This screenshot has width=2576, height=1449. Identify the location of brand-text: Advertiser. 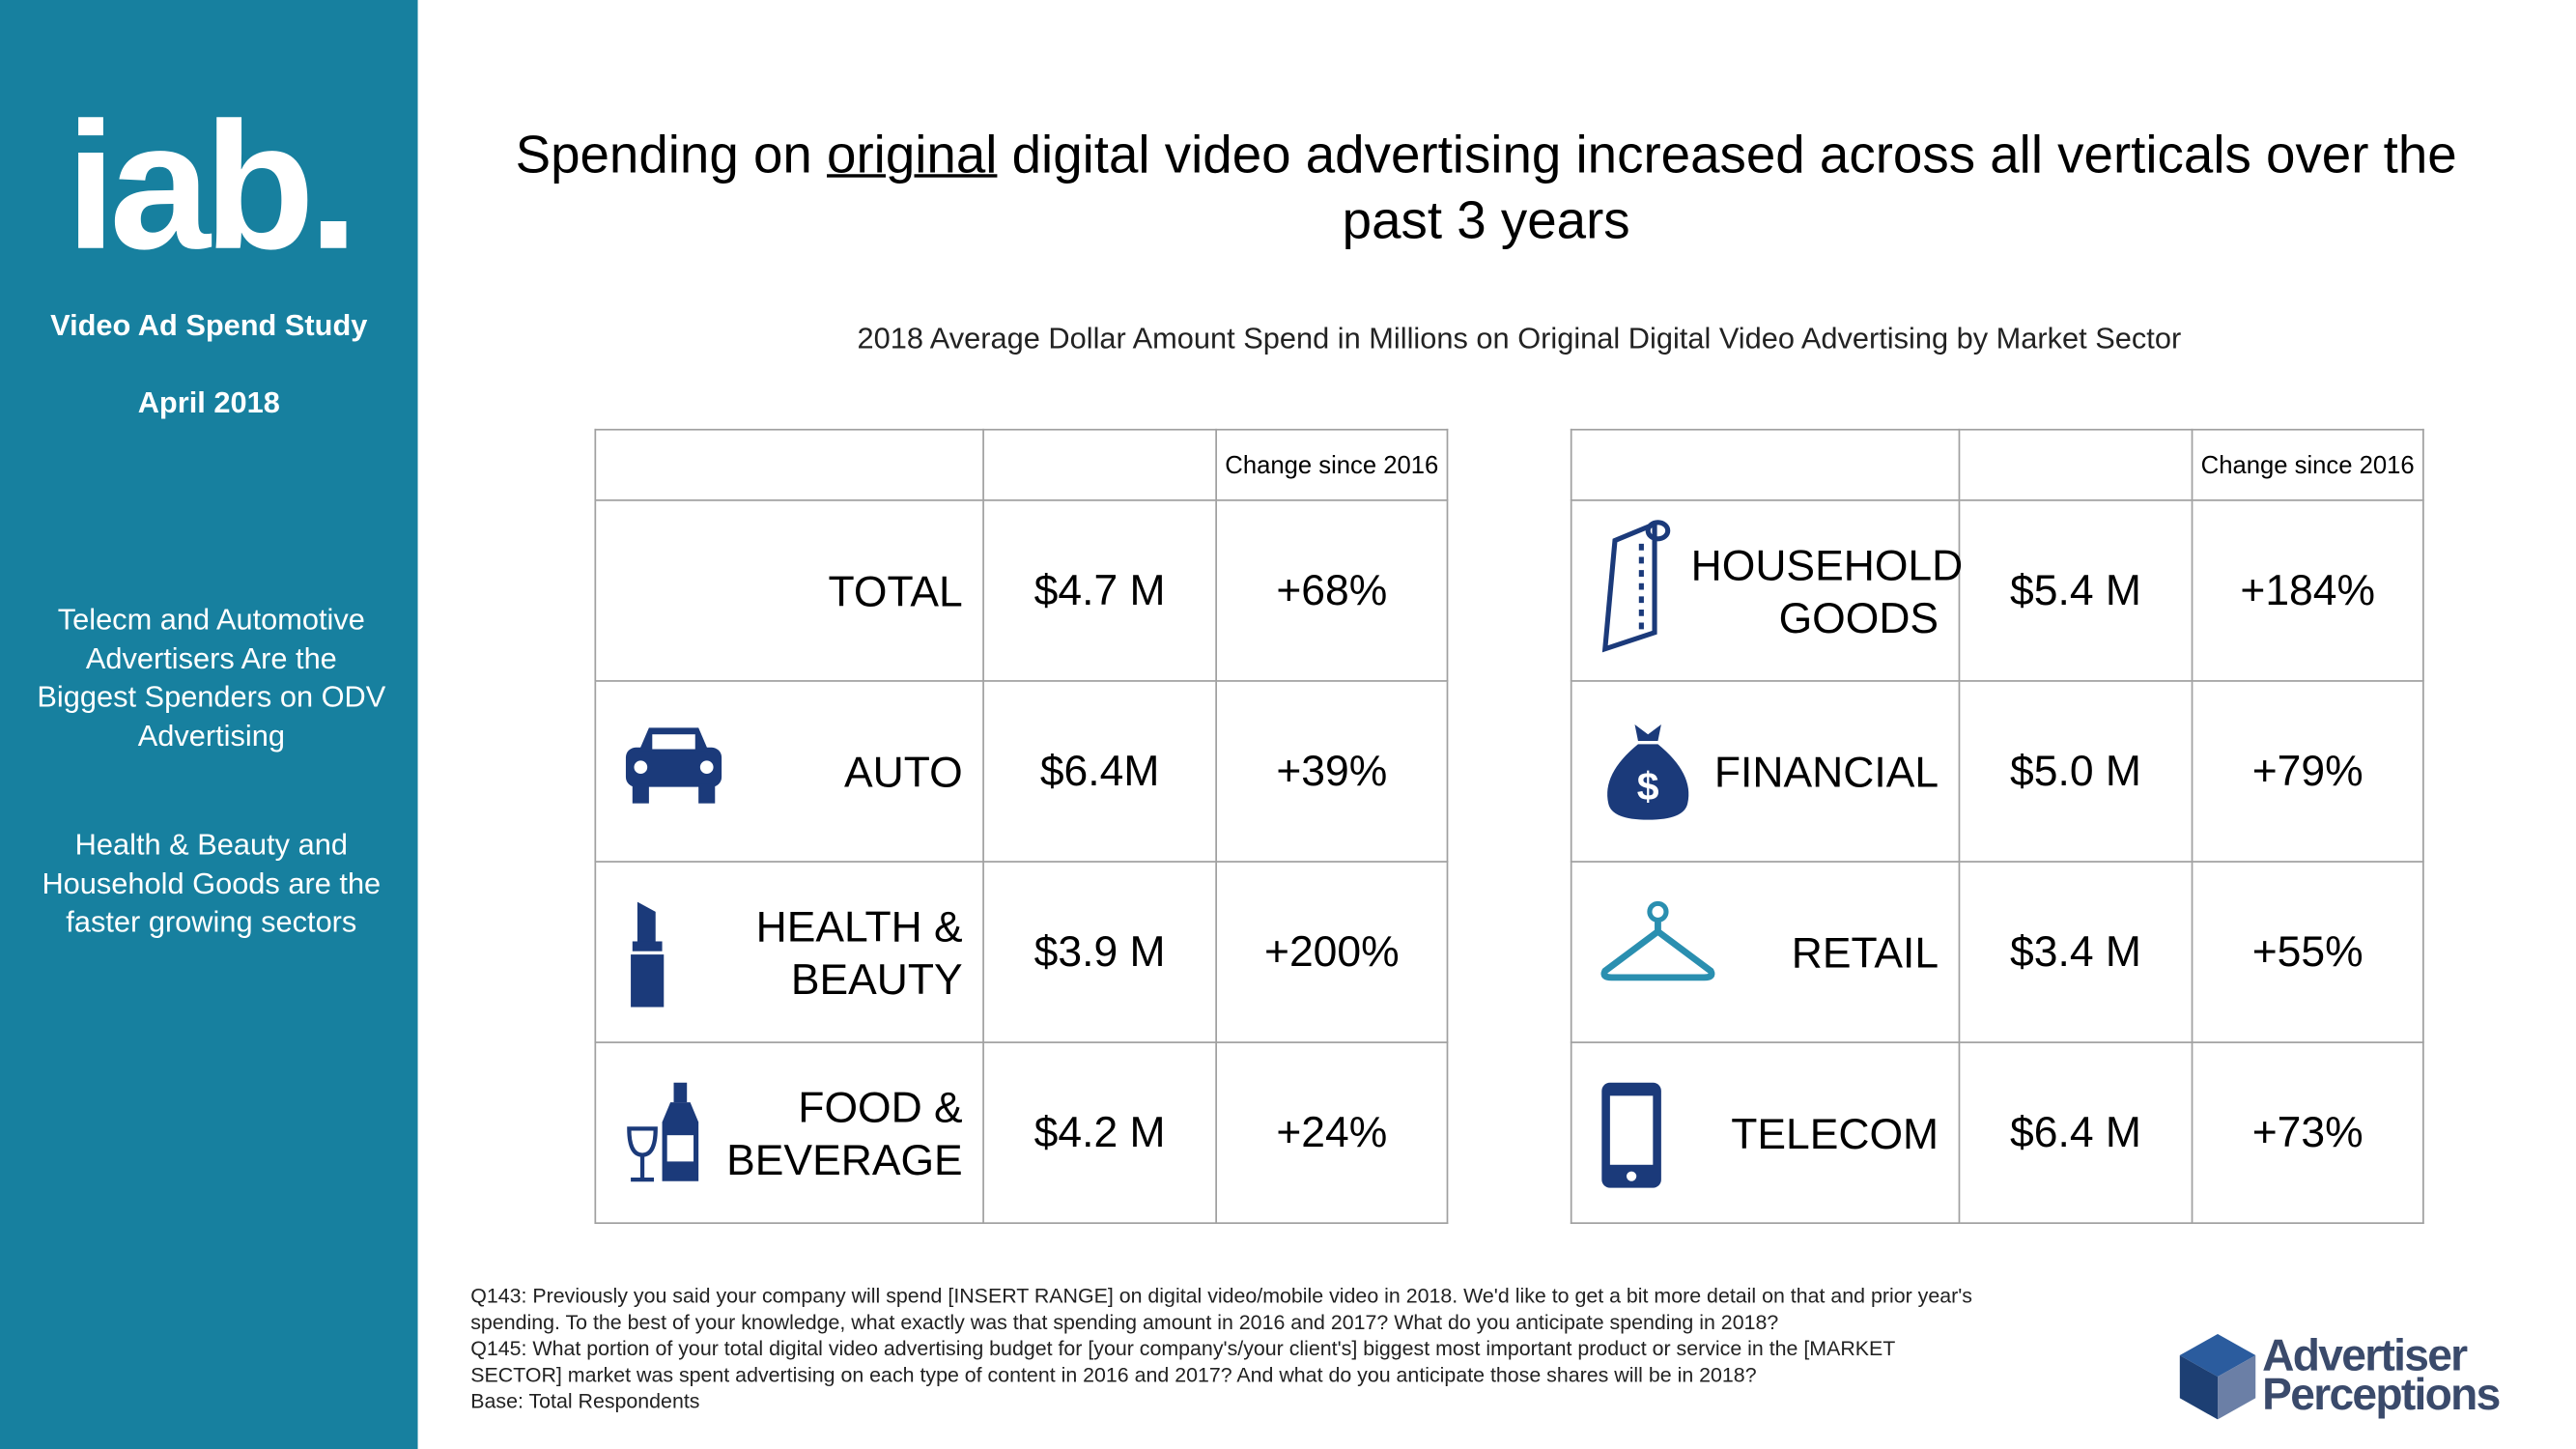
(2365, 1355).